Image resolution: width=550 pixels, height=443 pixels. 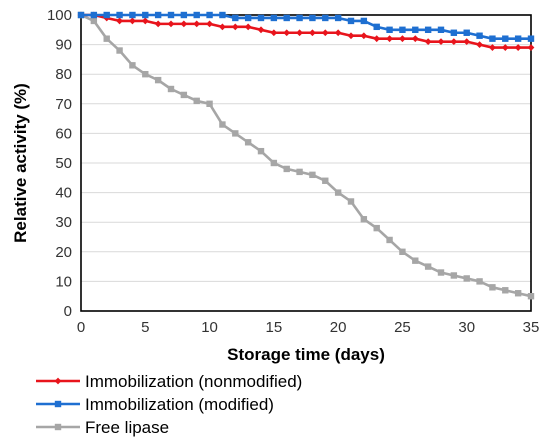 I want to click on y-tick-label-90: 90, so click(x=63, y=45).